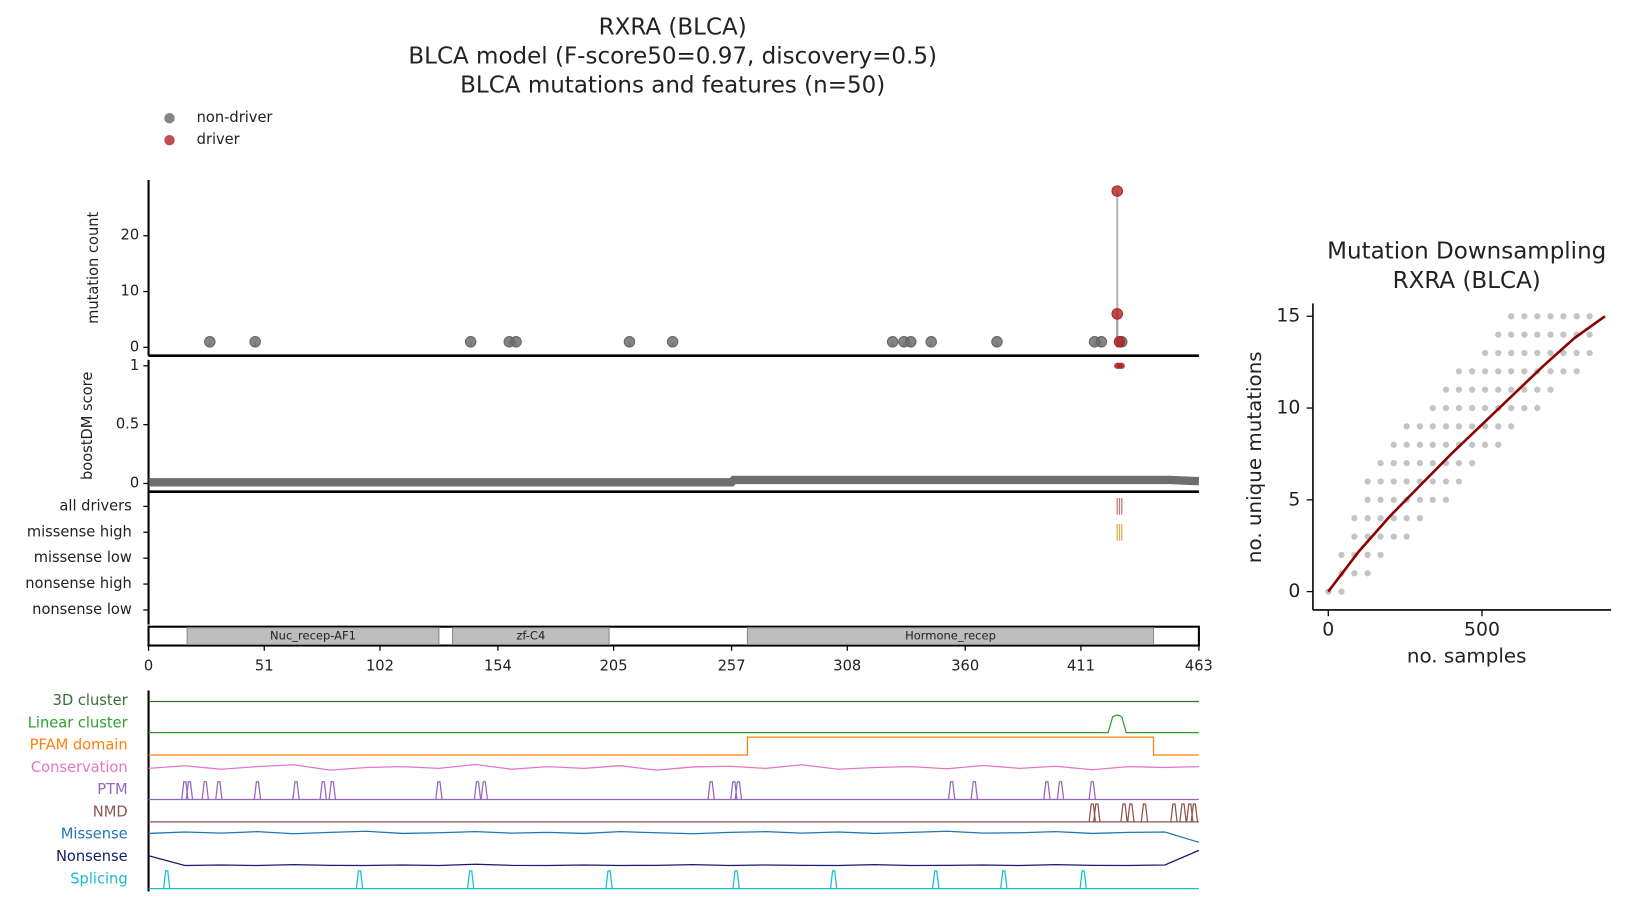 The image size is (1632, 905). I want to click on y-tick-label: 20, so click(130, 235).